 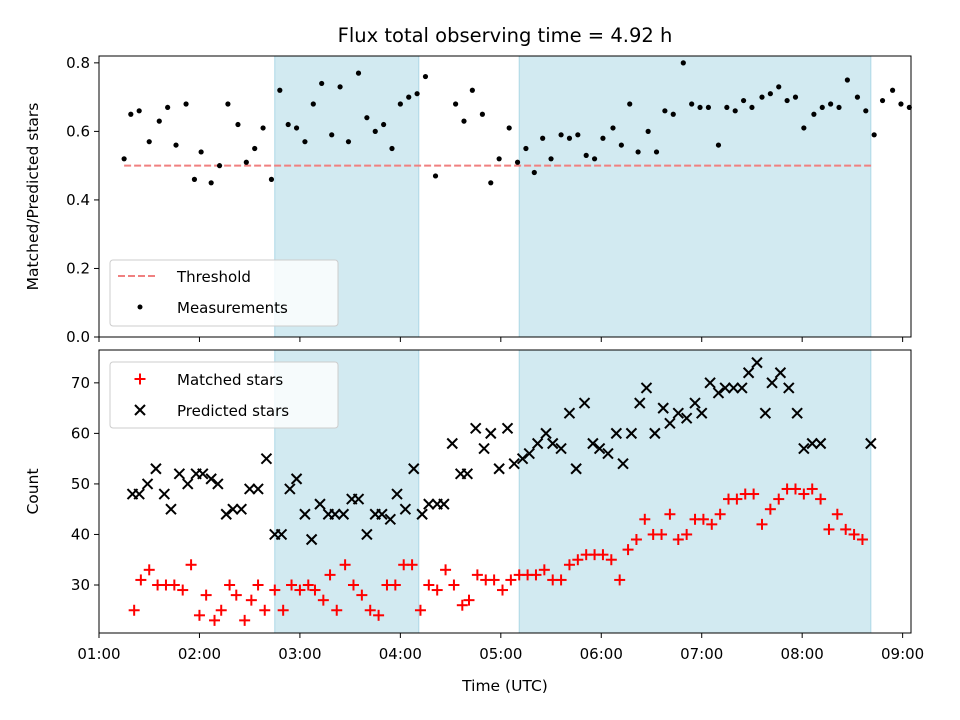 I want to click on ratio-y-tick-label: 0.4, so click(x=78, y=200).